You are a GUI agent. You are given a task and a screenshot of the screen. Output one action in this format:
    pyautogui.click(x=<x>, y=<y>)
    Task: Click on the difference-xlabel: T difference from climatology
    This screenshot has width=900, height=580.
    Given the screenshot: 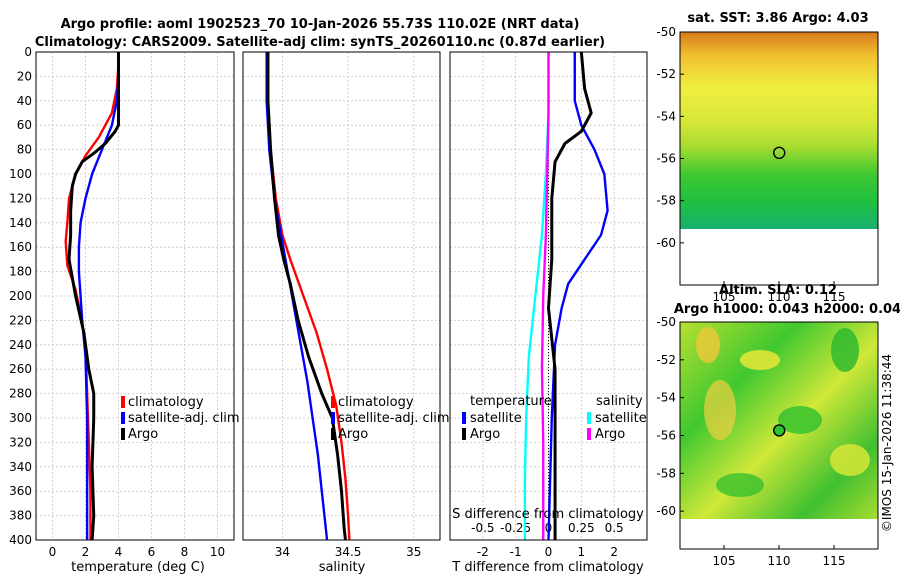 What is the action you would take?
    pyautogui.click(x=547, y=567)
    